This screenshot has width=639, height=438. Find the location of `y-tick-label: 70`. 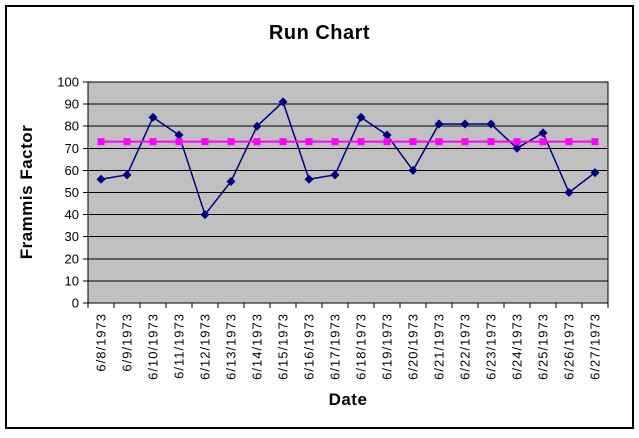

y-tick-label: 70 is located at coordinates (72, 148).